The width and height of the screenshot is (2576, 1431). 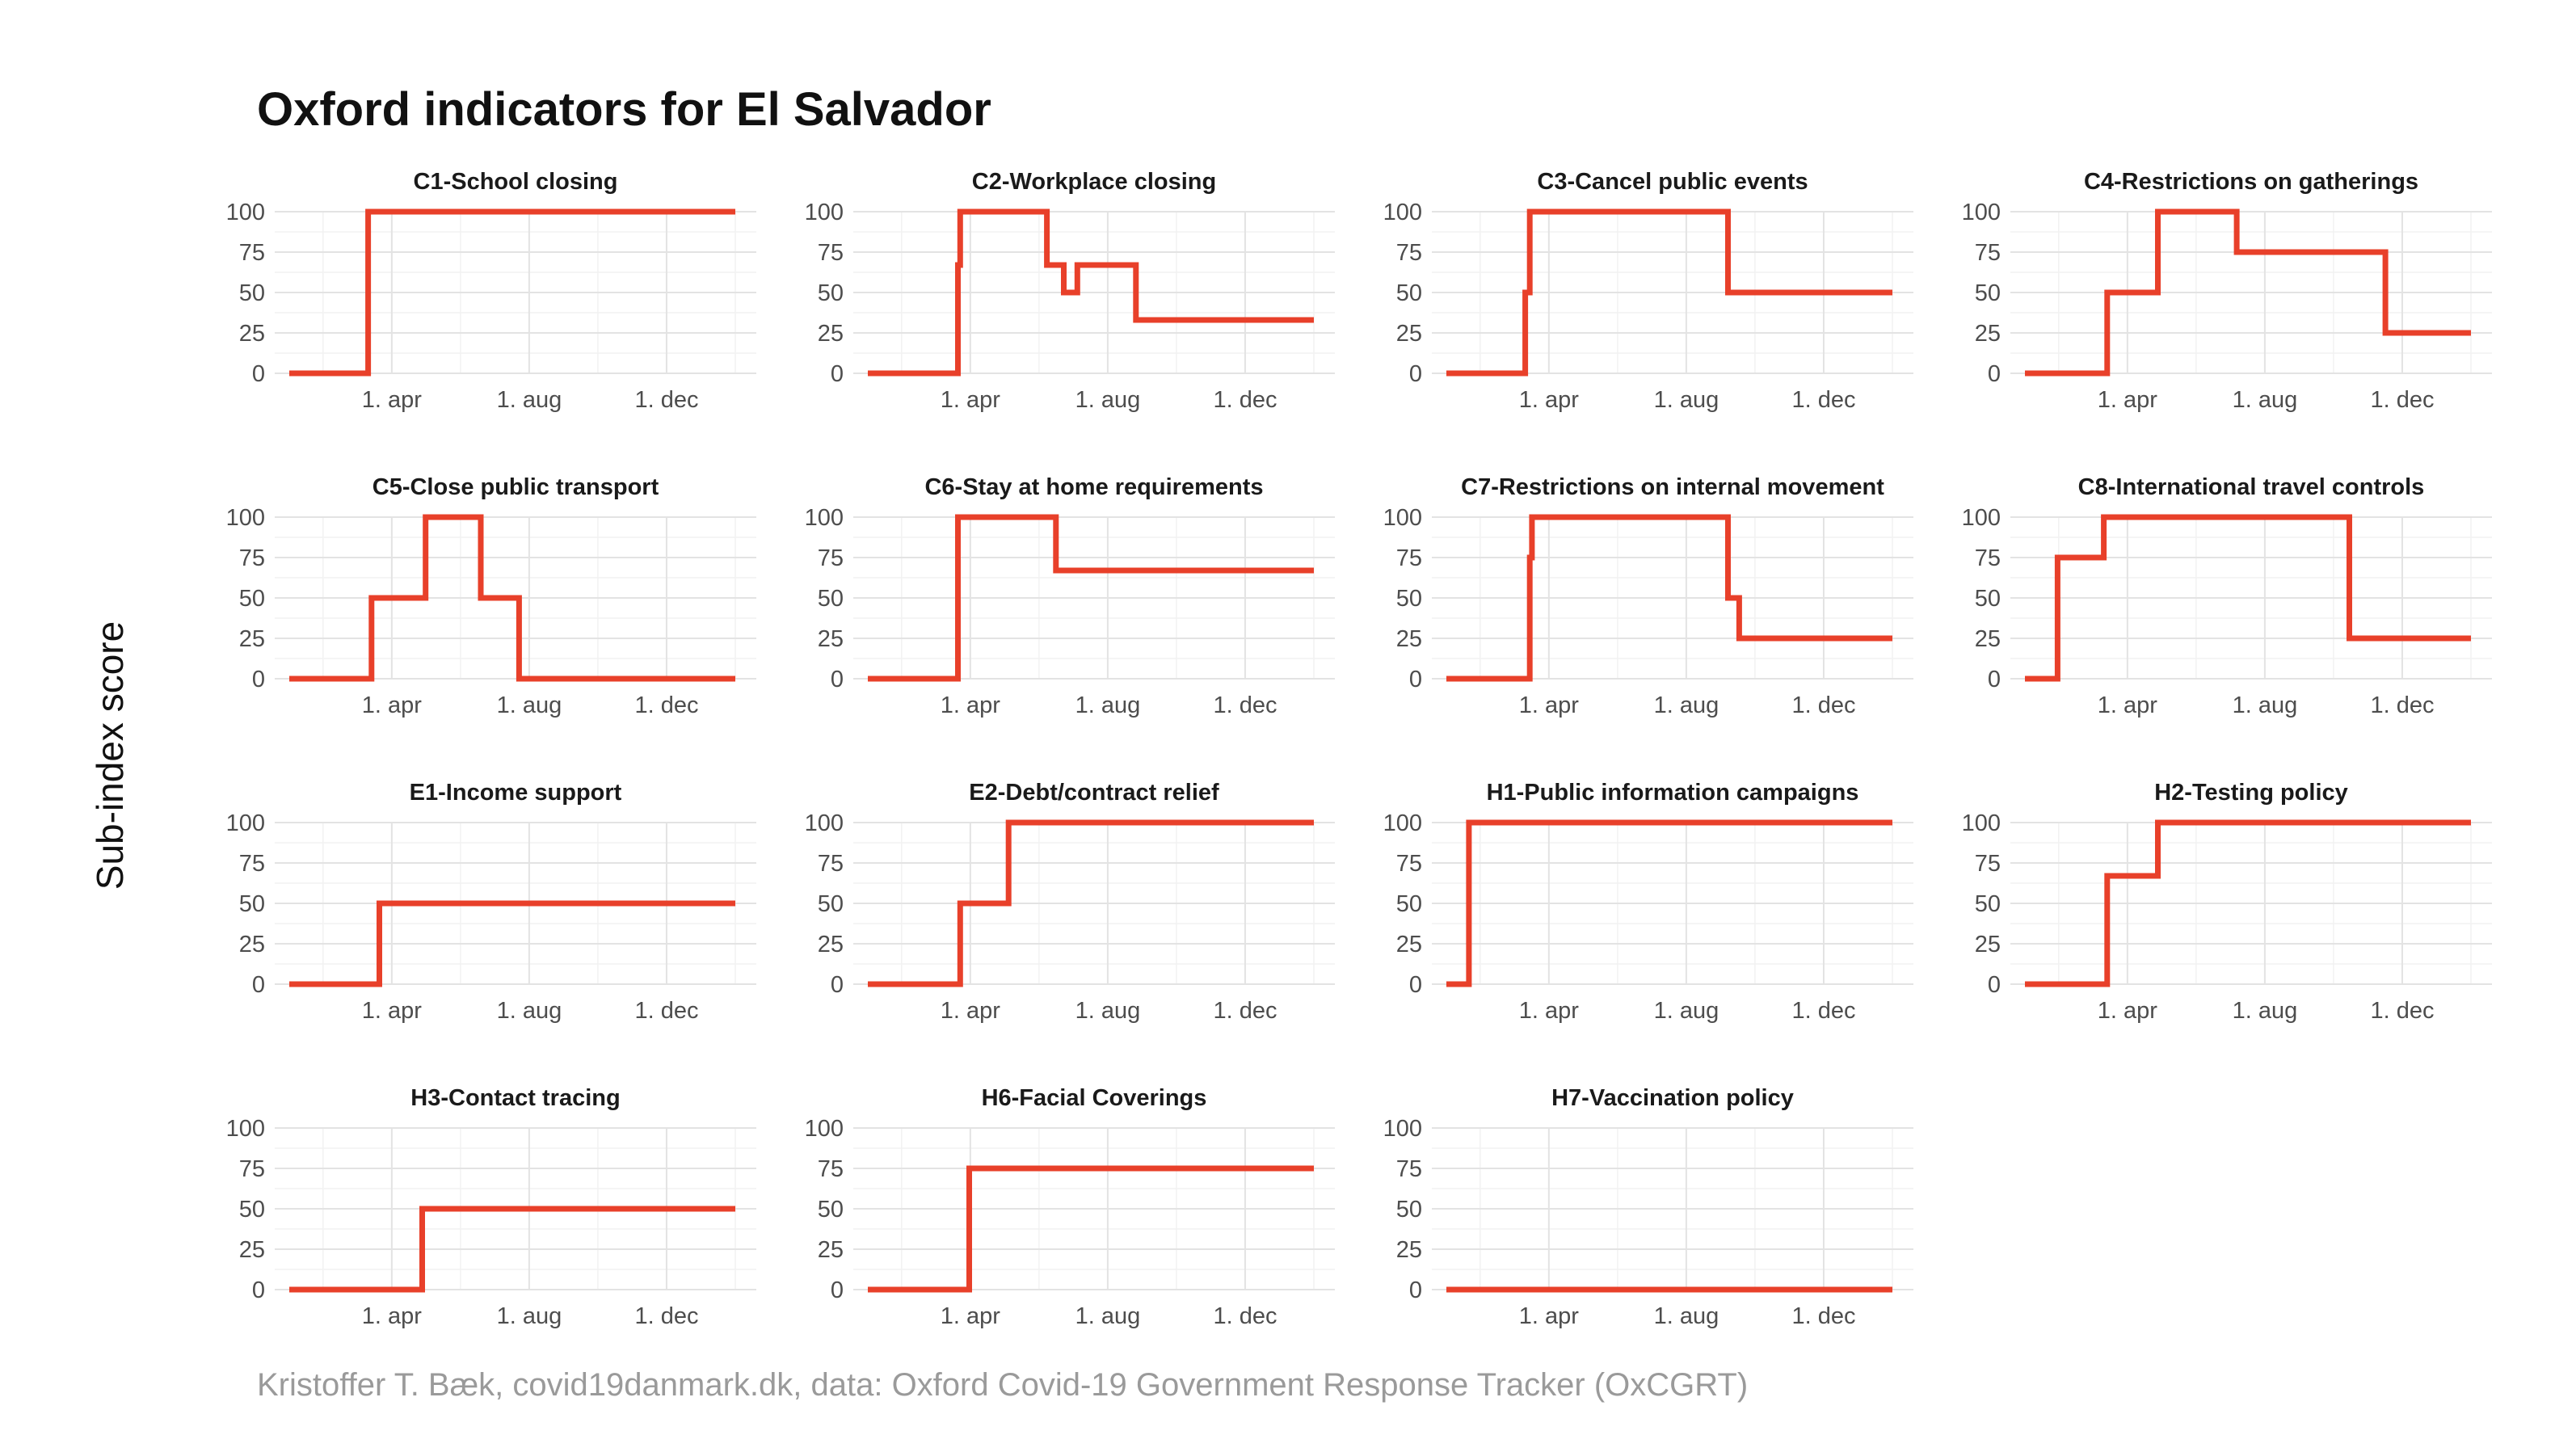 I want to click on panel-title: E2-Debt/contract relief, so click(x=1094, y=793).